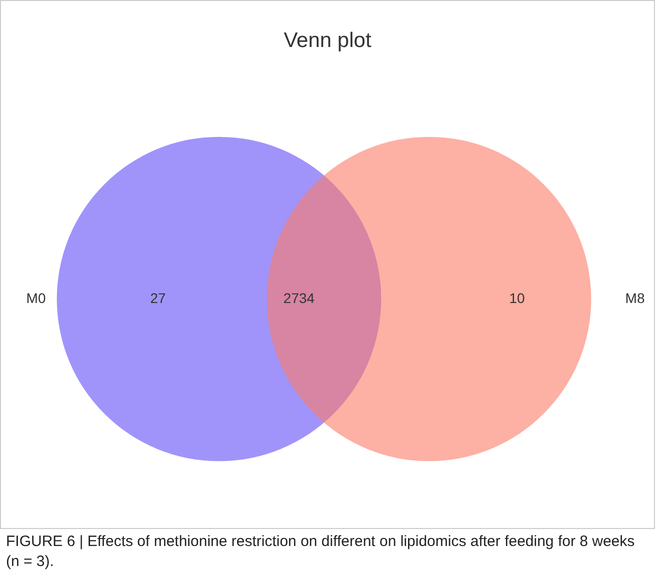  Describe the element at coordinates (321, 552) in the screenshot. I see `caption: FIGURE 6 | Effects of methionine restriction on different on lipidomics after feeding for 8 weeks (n = 3).` at that location.